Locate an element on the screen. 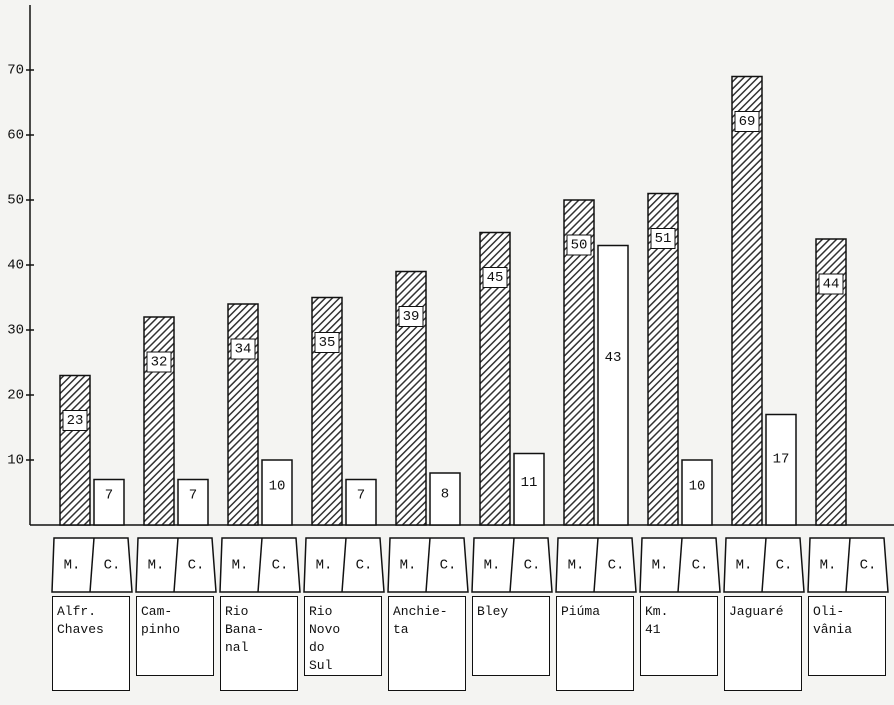 The width and height of the screenshot is (894, 705). y-tick-label: 70 is located at coordinates (15, 71).